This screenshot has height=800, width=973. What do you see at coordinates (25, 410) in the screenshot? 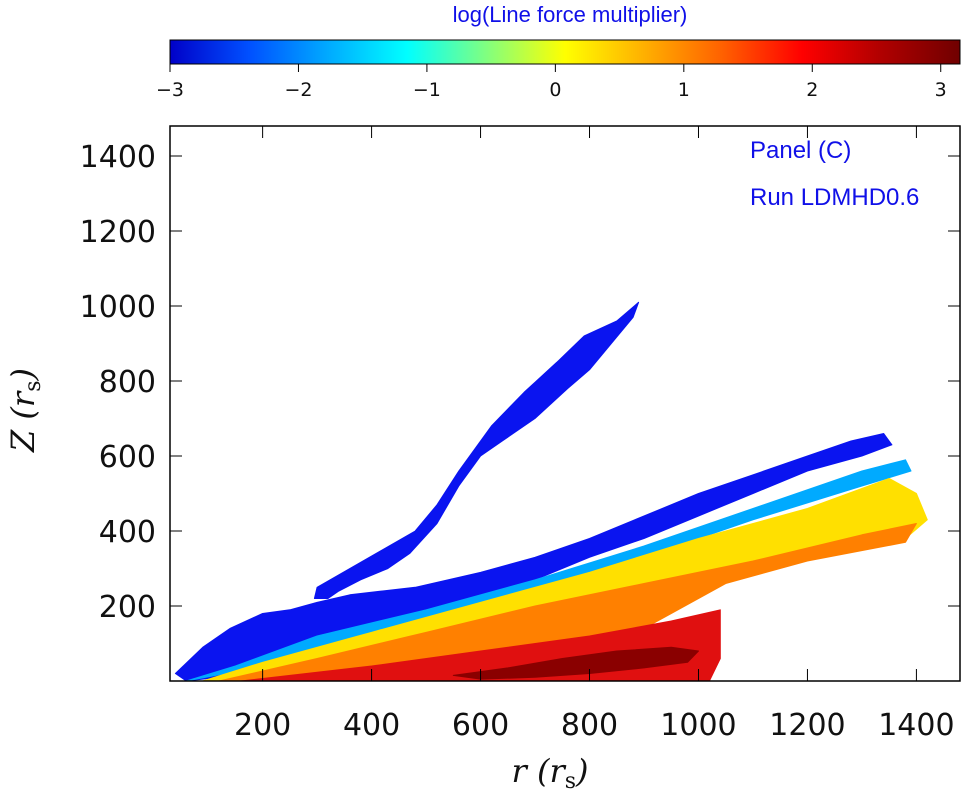
I see `y-axis-label: Z (rs)` at bounding box center [25, 410].